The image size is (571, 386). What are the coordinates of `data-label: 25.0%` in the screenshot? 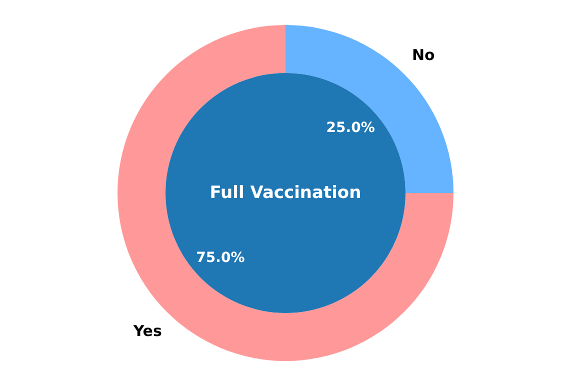 It's located at (350, 128).